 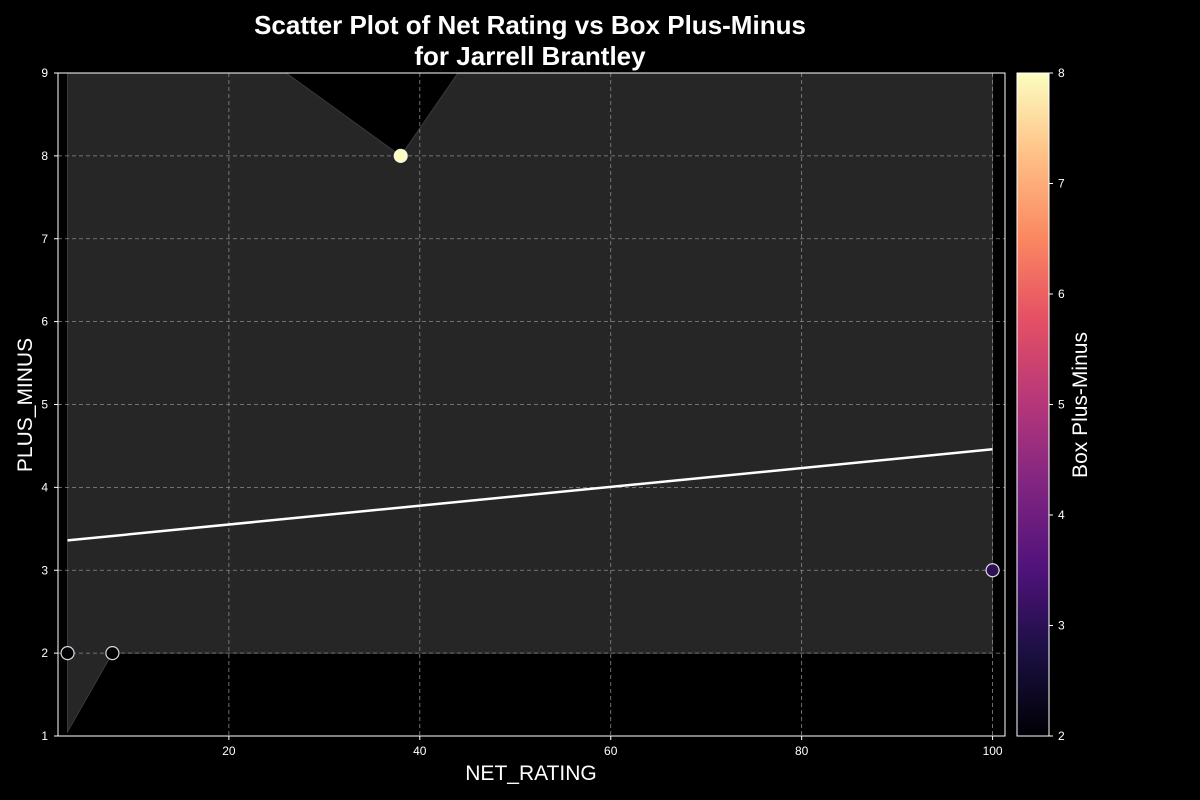 I want to click on y-tick-label: 1, so click(x=44, y=736).